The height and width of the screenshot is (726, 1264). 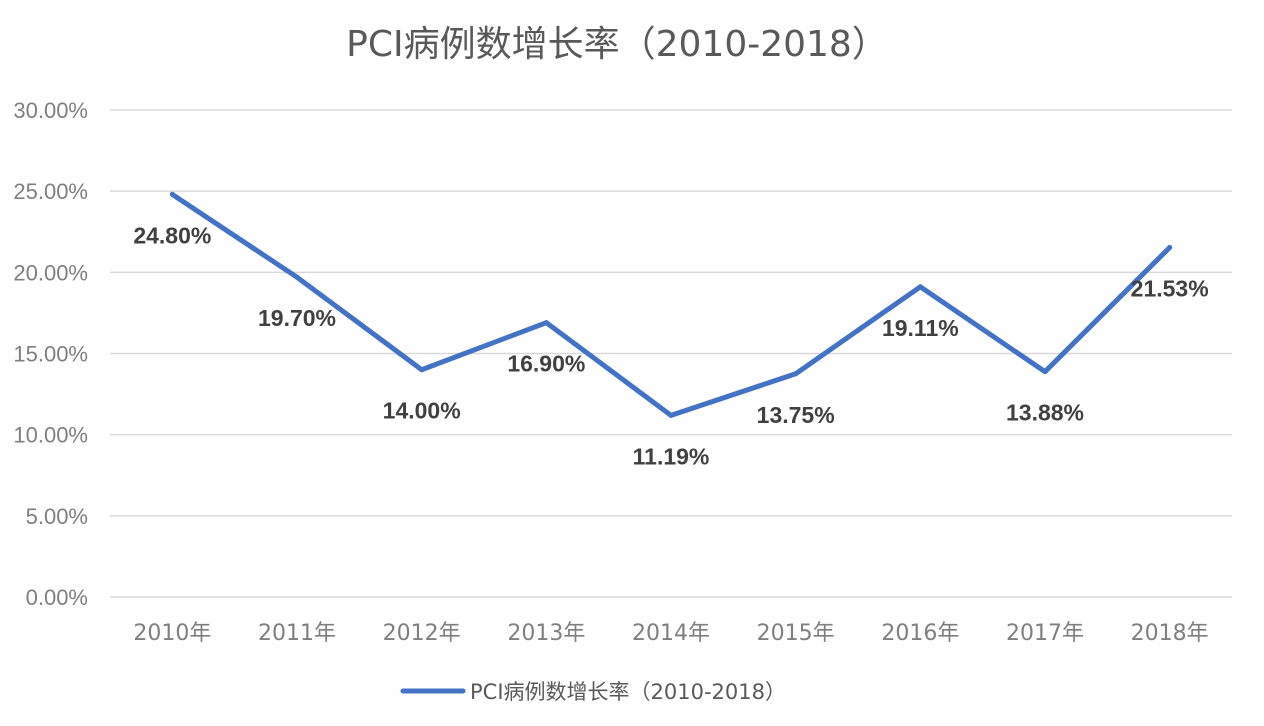 I want to click on y-tick-label: 25.00%, so click(x=50, y=191).